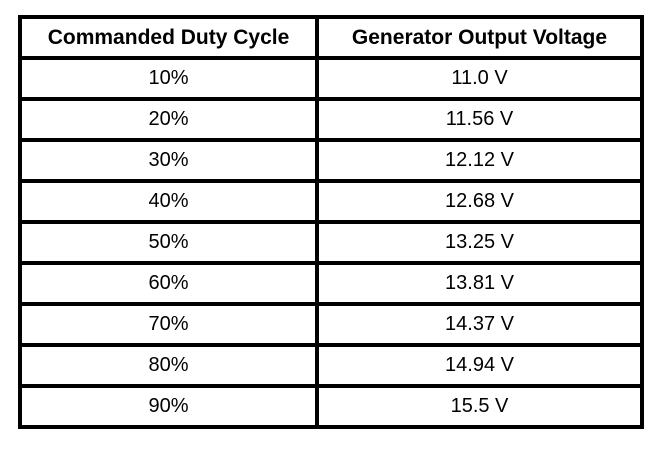  I want to click on duty-cycle-cell: 10%, so click(168, 78).